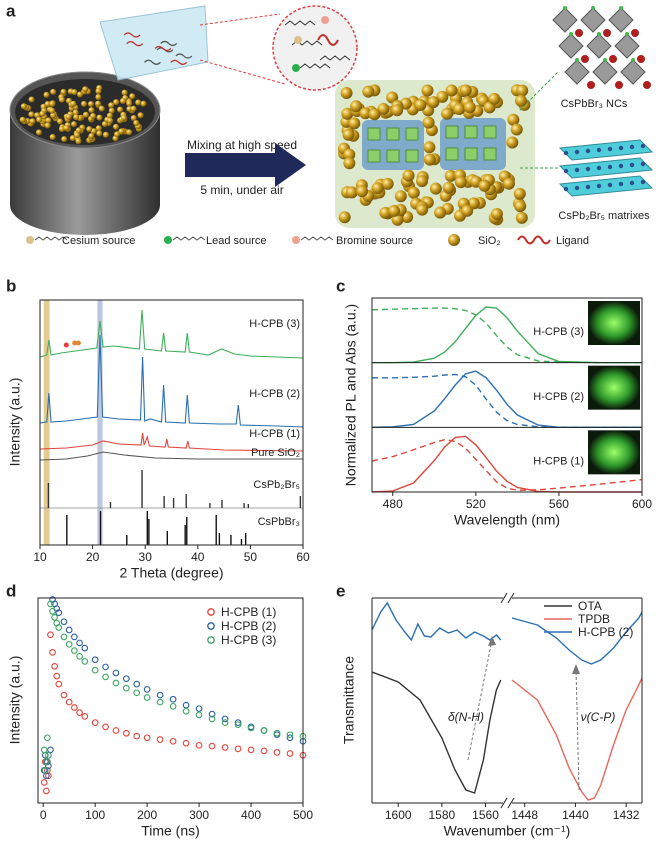 The image size is (660, 847). Describe the element at coordinates (442, 815) in the screenshot. I see `x-tick-label: 1580` at that location.